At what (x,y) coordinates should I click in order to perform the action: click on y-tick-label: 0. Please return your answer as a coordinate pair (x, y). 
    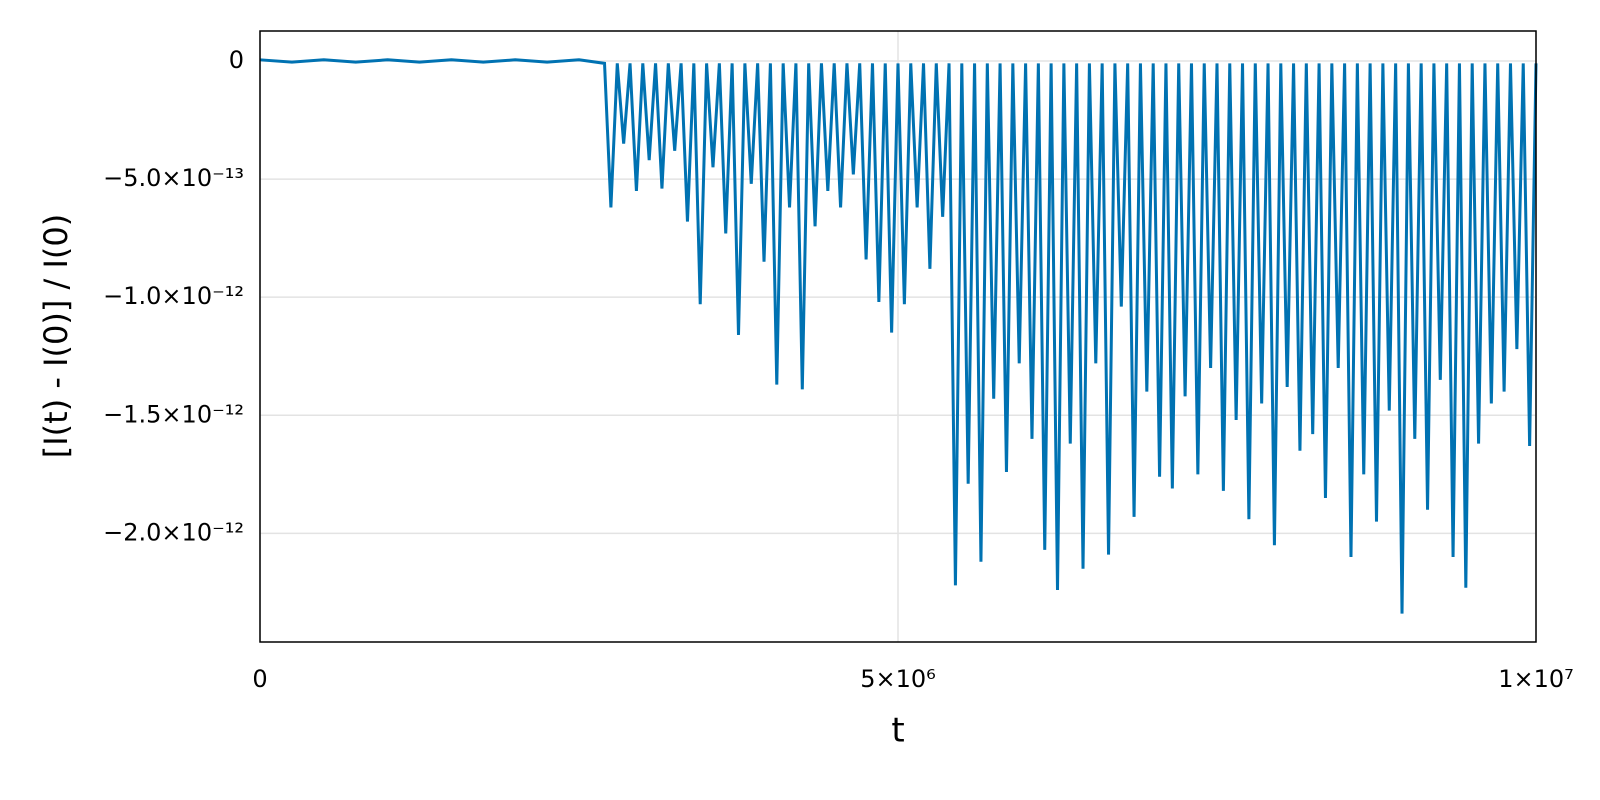
    Looking at the image, I should click on (236, 60).